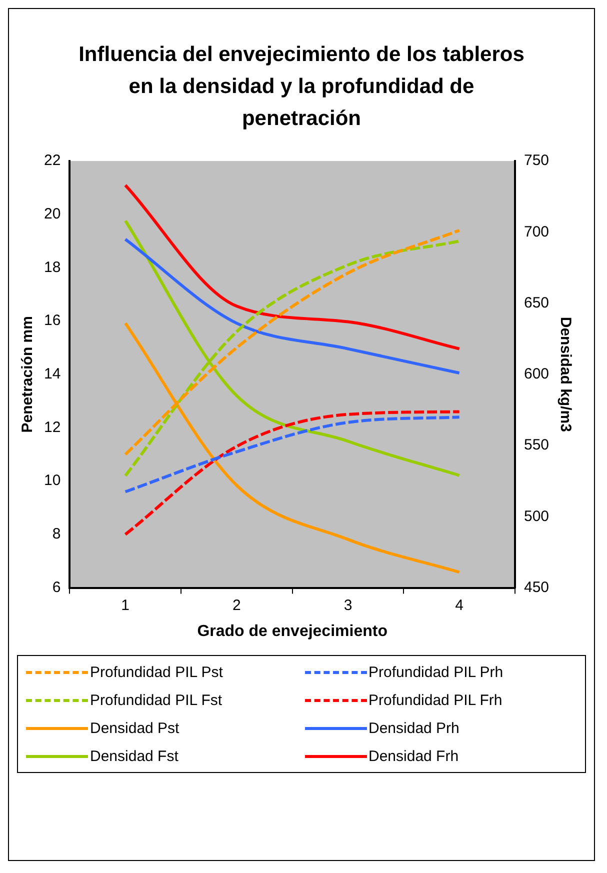  I want to click on y-axis-title: Penetración mm, so click(27, 374).